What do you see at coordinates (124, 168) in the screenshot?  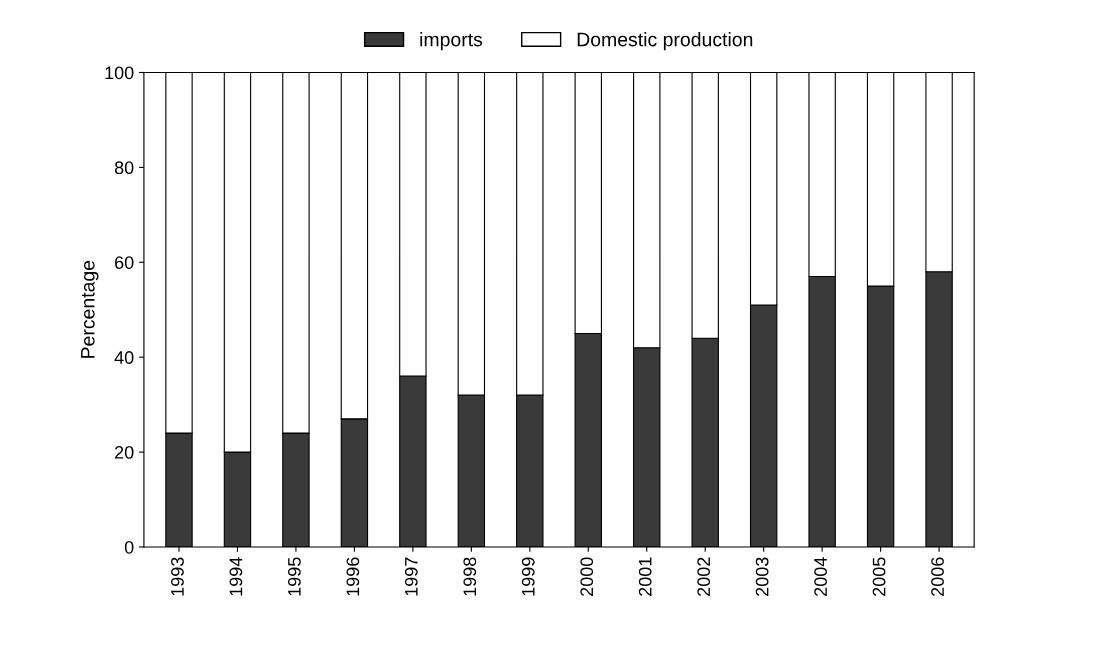 I see `y-tick-label: 80` at bounding box center [124, 168].